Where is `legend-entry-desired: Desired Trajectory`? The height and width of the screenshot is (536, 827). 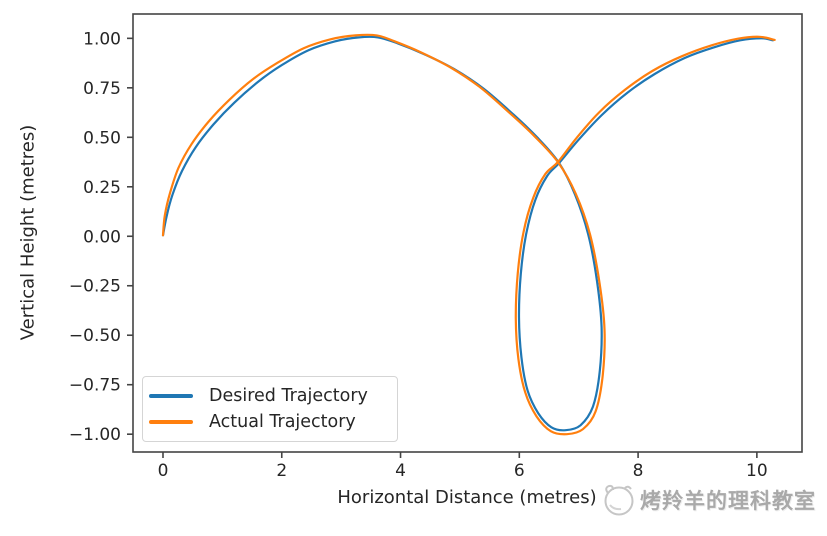 legend-entry-desired: Desired Trajectory is located at coordinates (270, 396).